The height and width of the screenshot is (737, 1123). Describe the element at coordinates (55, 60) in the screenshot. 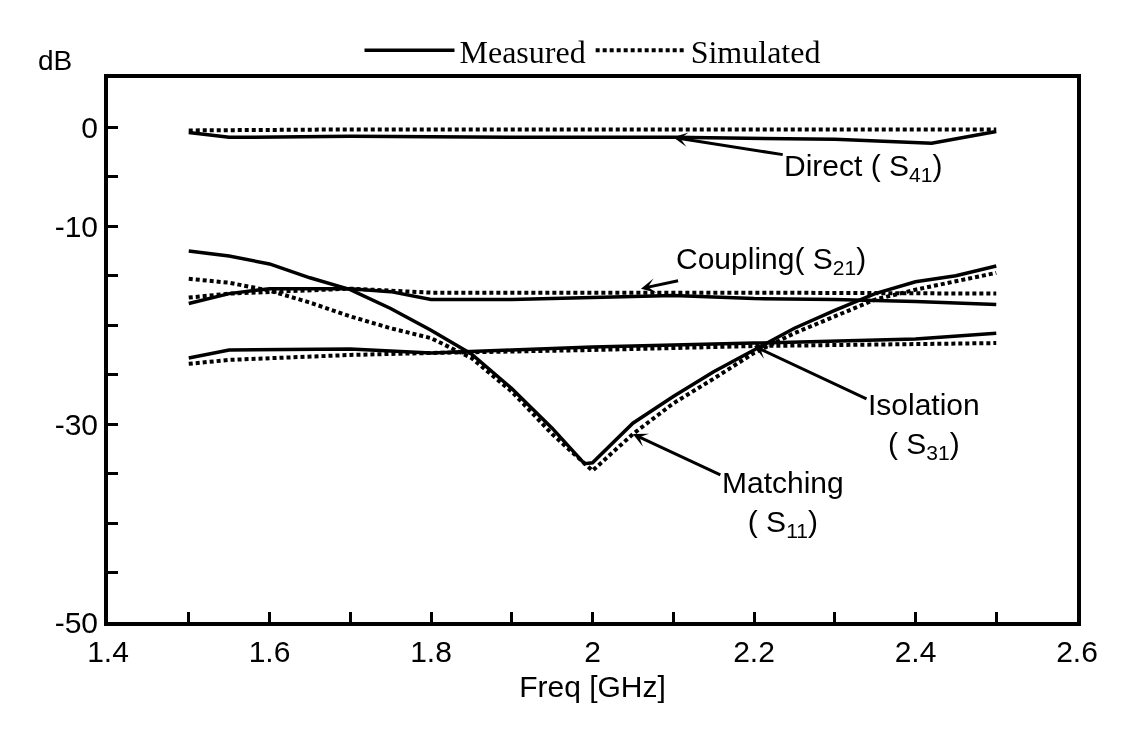

I see `y-axis-title: dB` at that location.